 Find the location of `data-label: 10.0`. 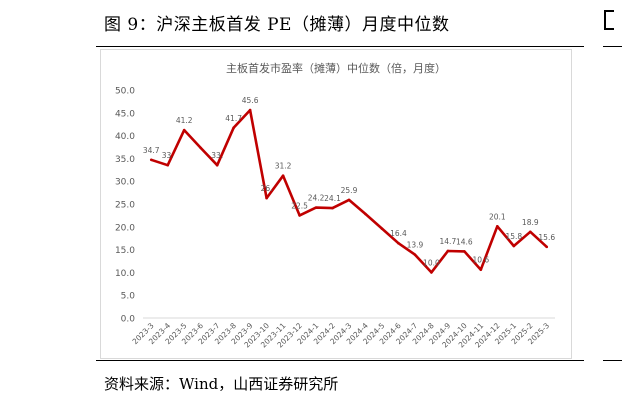

data-label: 10.0 is located at coordinates (431, 262).